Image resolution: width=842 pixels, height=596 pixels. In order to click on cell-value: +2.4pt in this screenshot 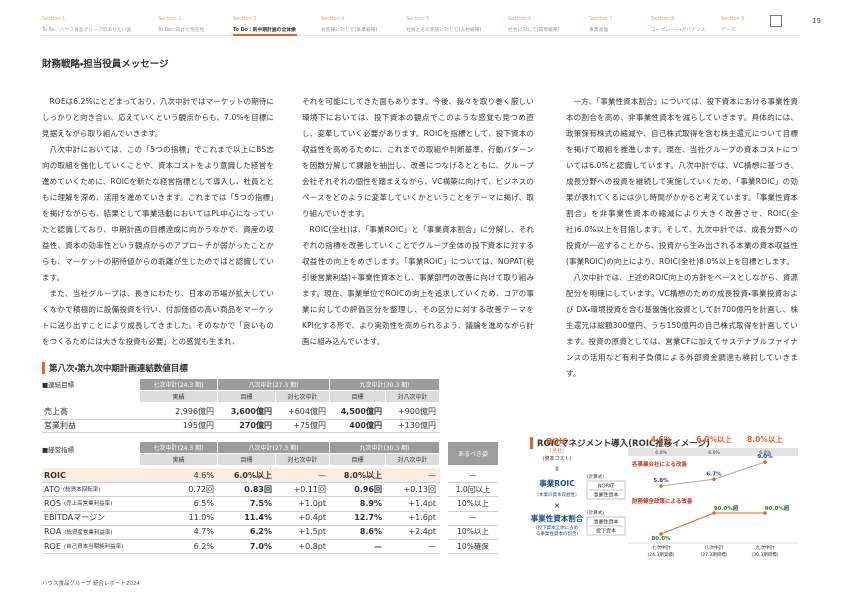, I will do `click(422, 532)`.